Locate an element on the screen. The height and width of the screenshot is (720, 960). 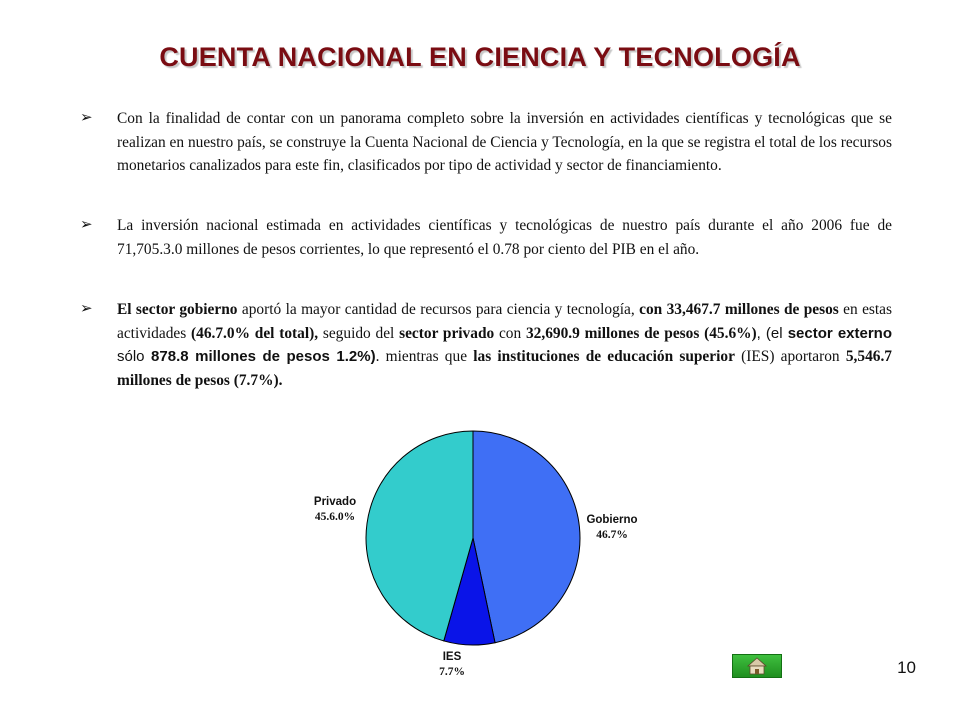
home-icon is located at coordinates (757, 666).